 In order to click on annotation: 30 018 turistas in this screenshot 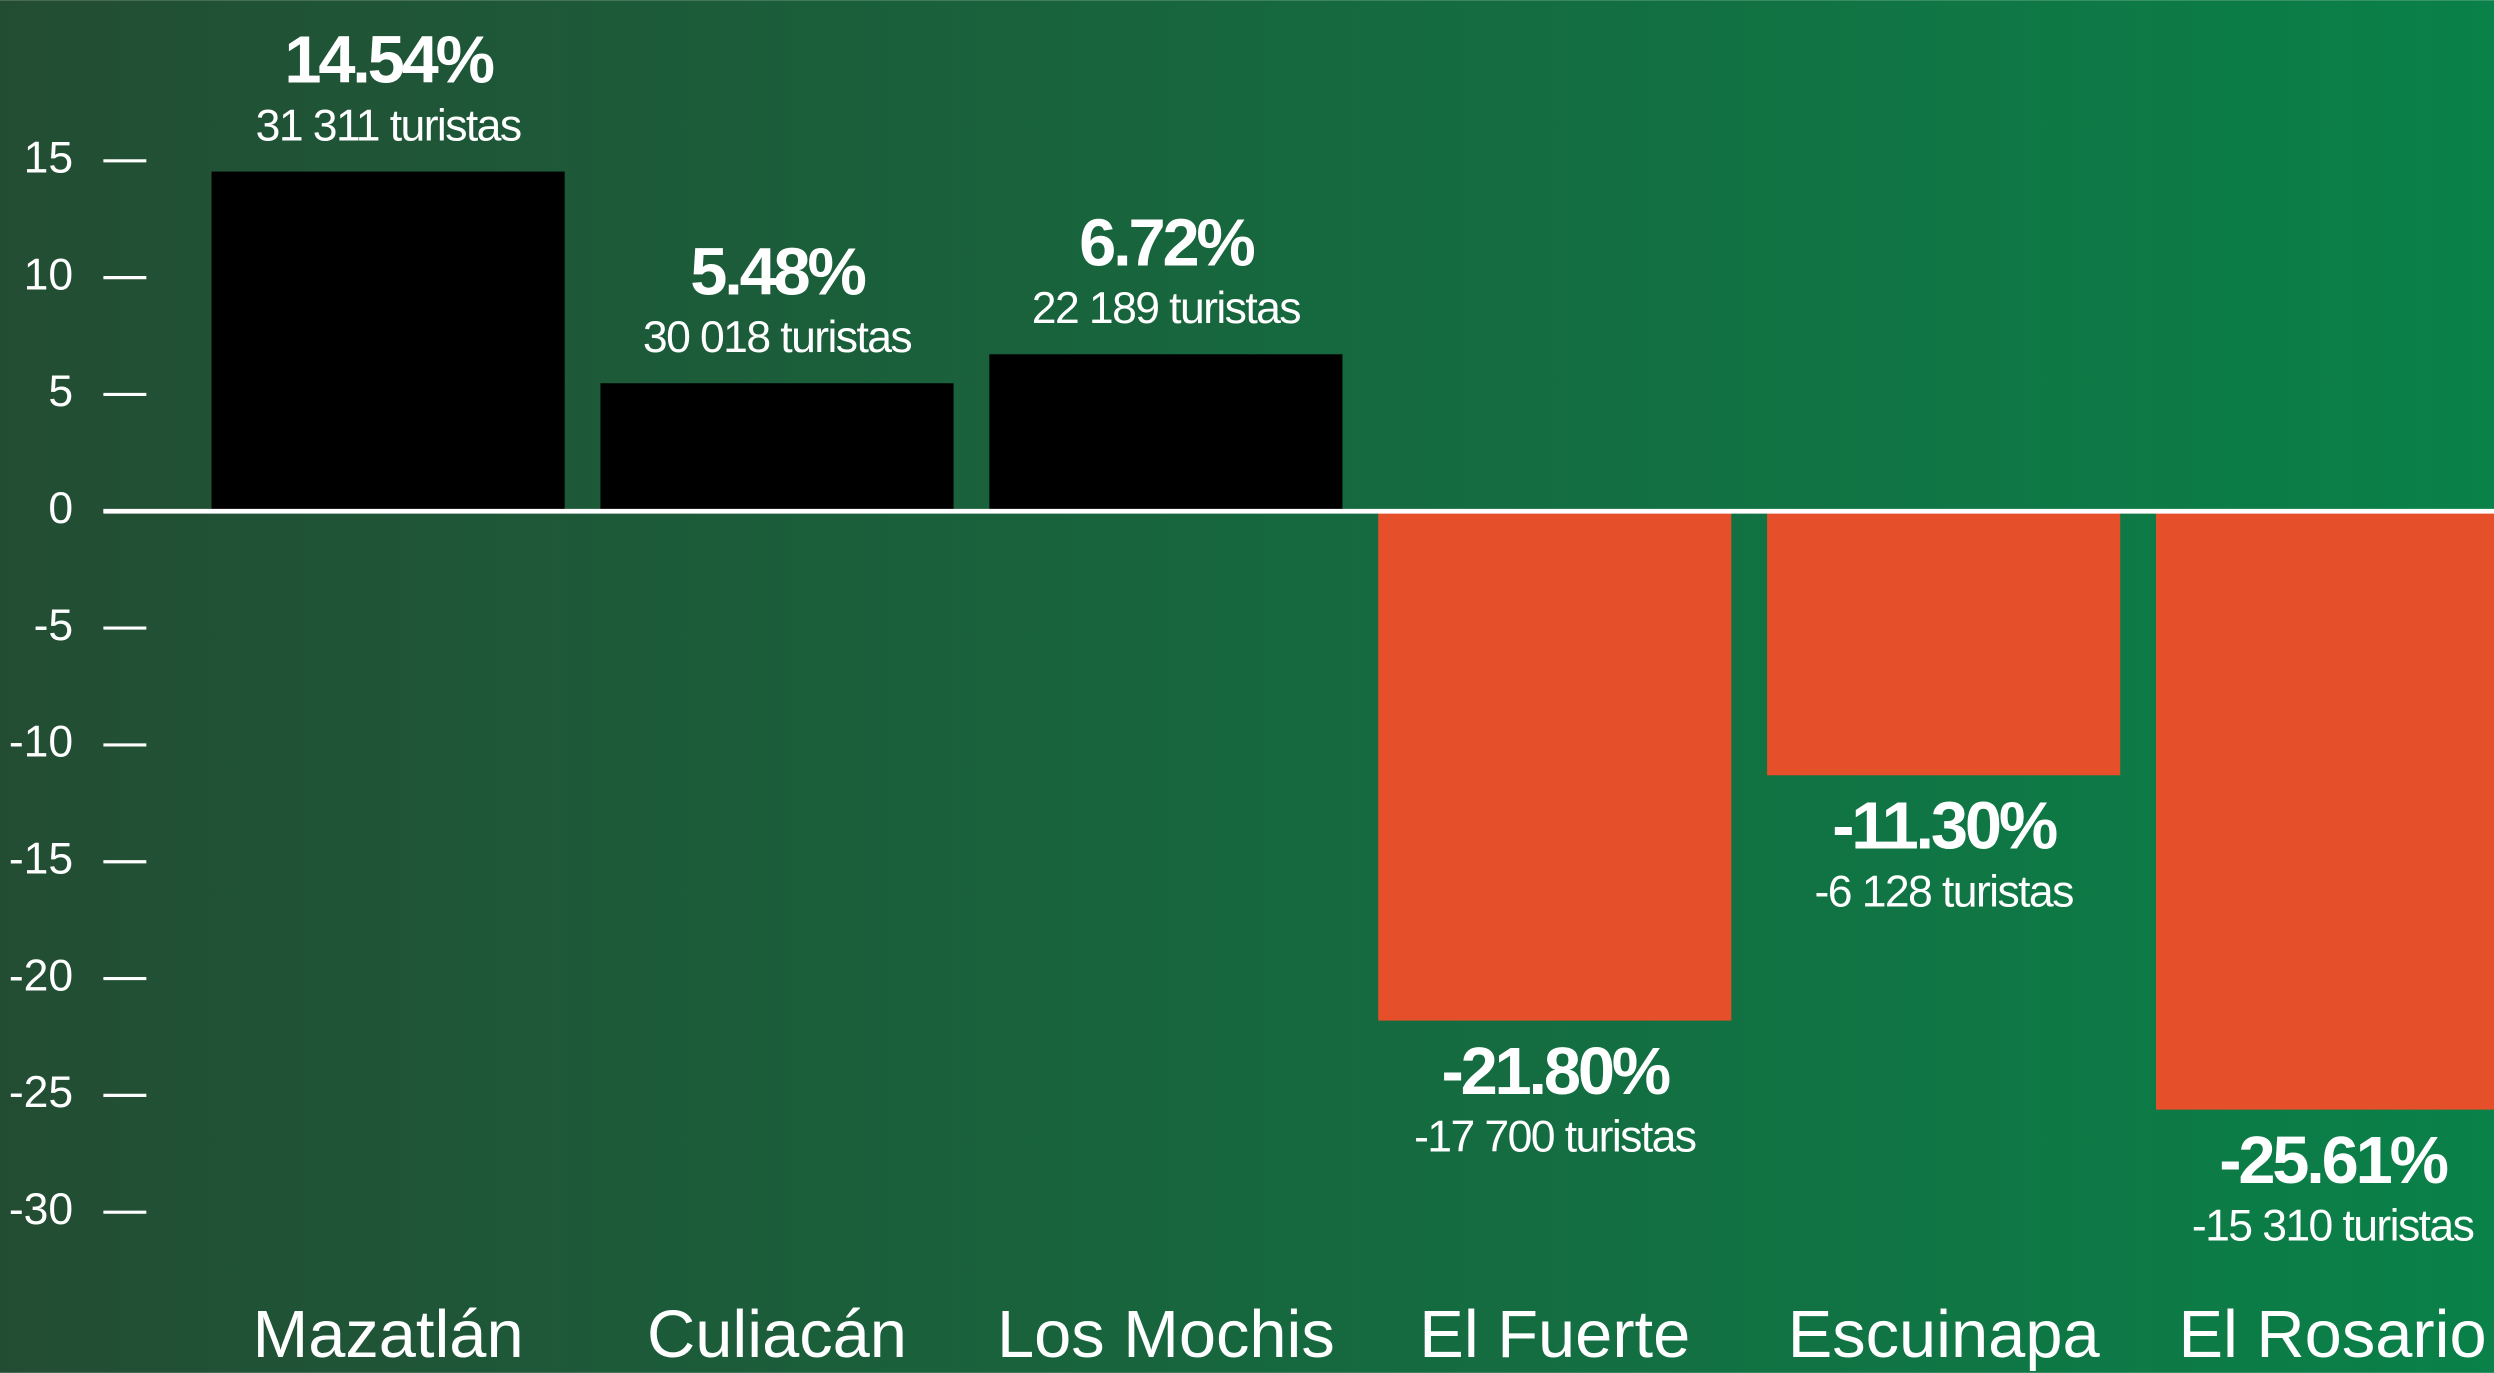, I will do `click(777, 337)`.